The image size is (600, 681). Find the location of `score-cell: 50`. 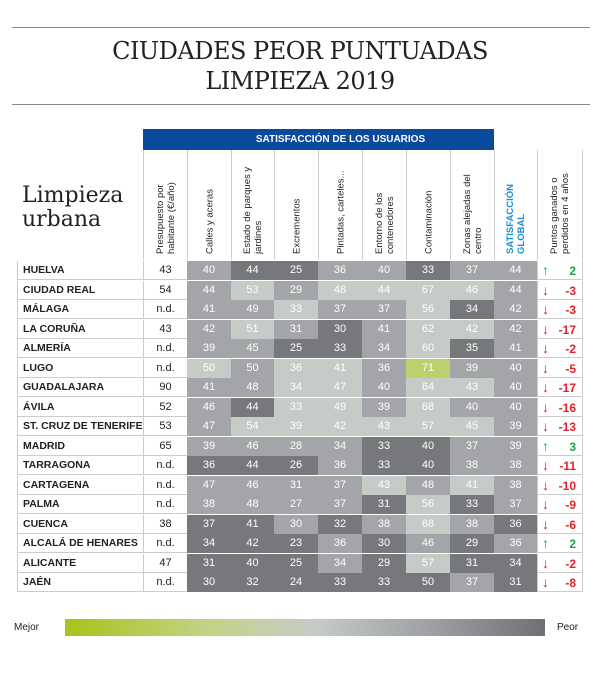

score-cell: 50 is located at coordinates (252, 368).